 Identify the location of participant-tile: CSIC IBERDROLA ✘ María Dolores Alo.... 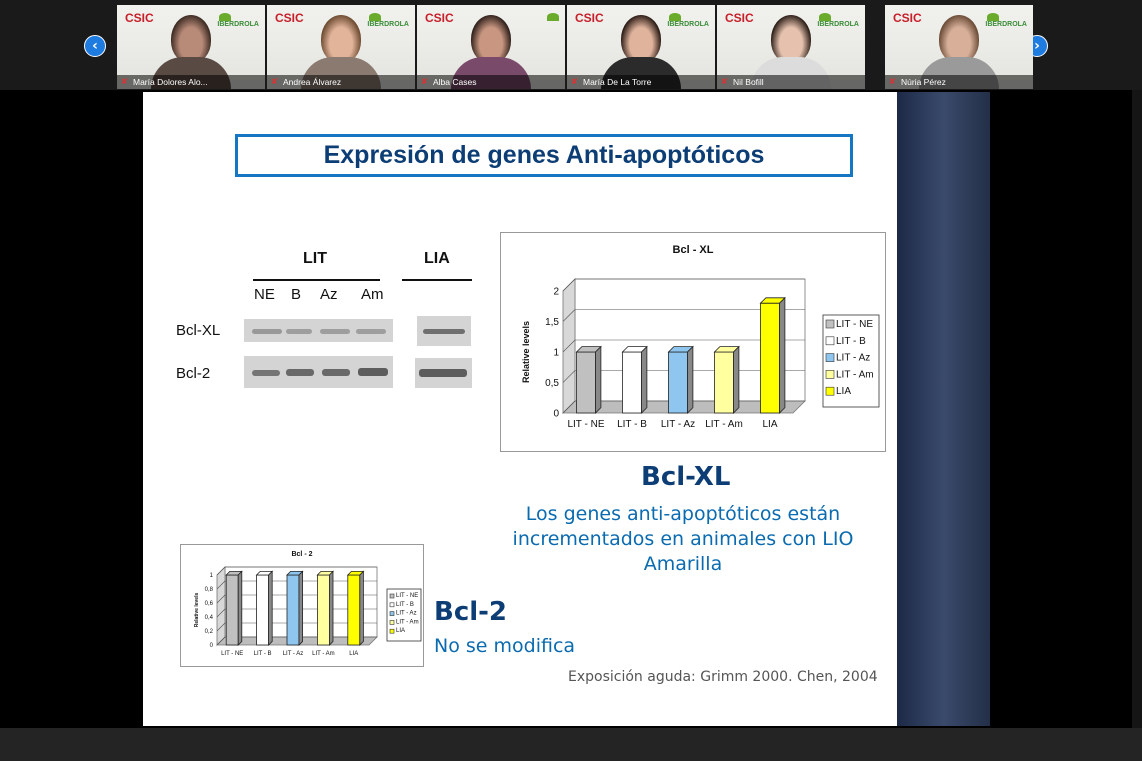
(191, 47).